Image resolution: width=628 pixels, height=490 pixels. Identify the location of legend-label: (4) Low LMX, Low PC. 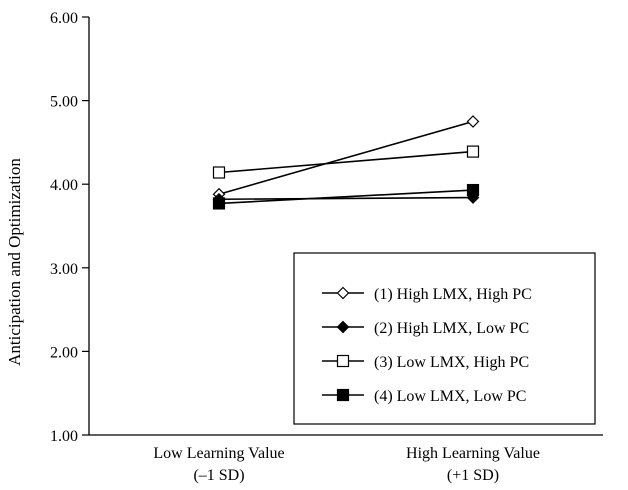
(450, 396).